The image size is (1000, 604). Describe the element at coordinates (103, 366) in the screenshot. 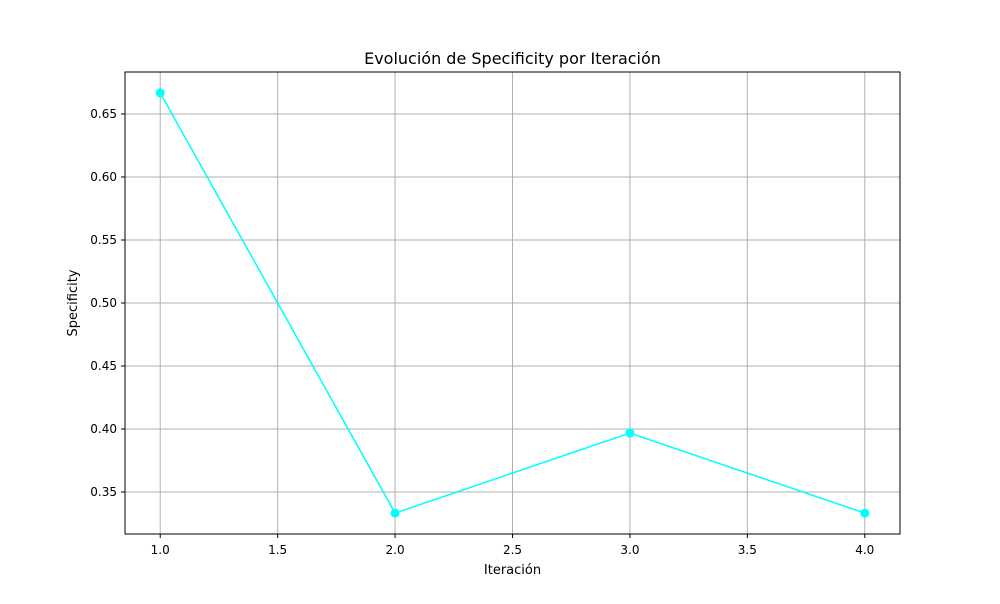

I see `y-tick-label: 0.45` at that location.